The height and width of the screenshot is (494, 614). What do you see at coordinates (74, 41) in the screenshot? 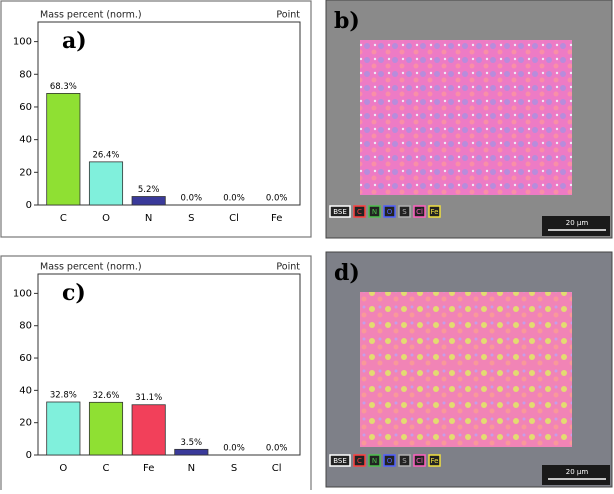
I see `panel-label: a)` at bounding box center [74, 41].